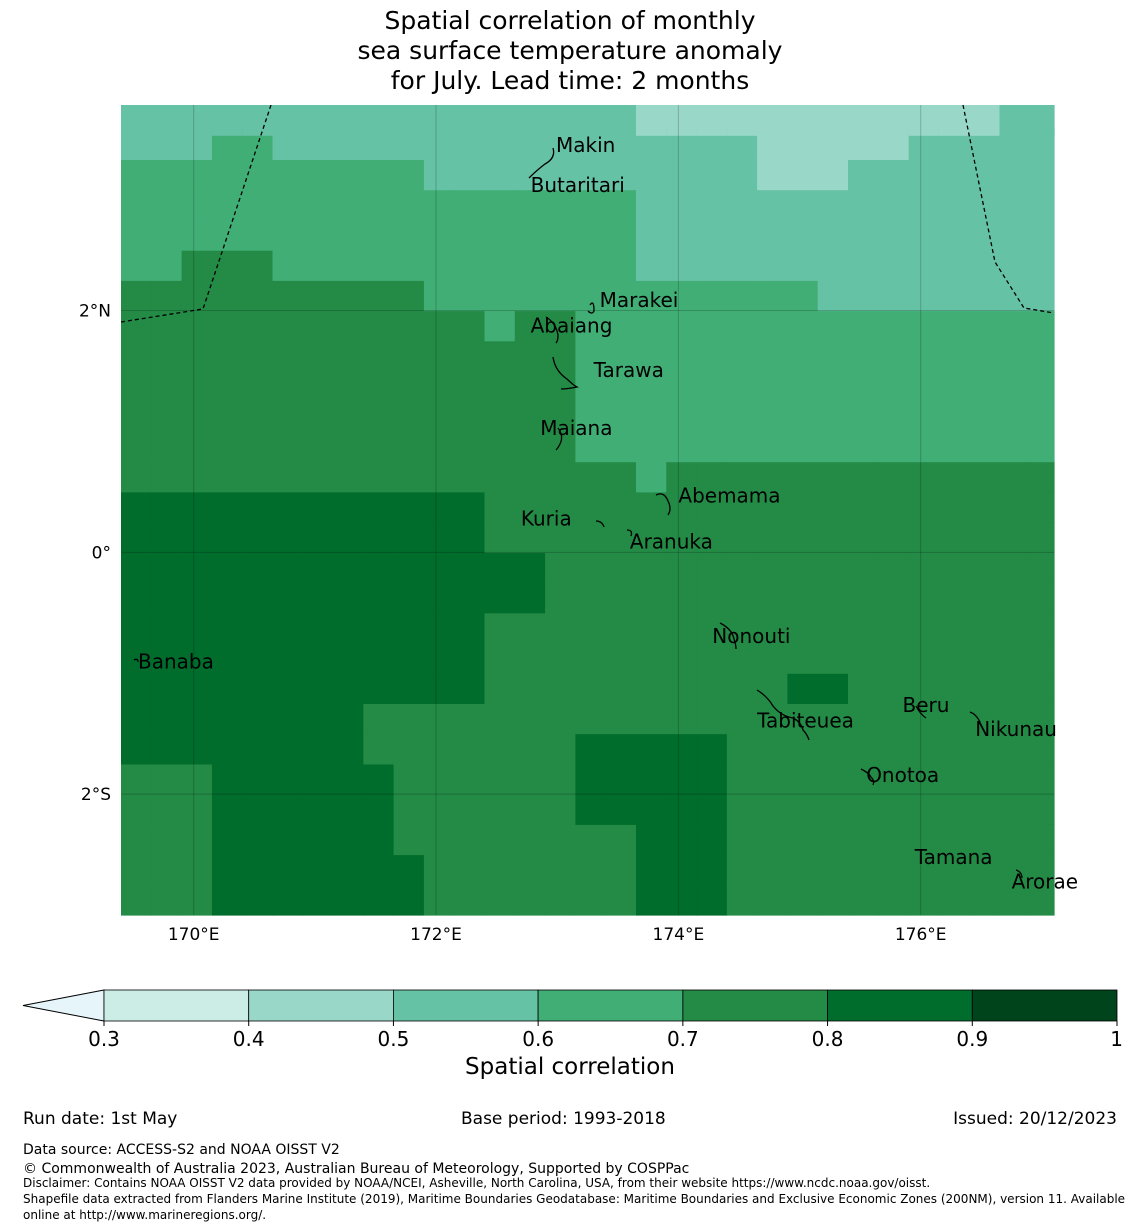 This screenshot has width=1140, height=1230. What do you see at coordinates (591, 308) in the screenshot?
I see `island-marakei` at bounding box center [591, 308].